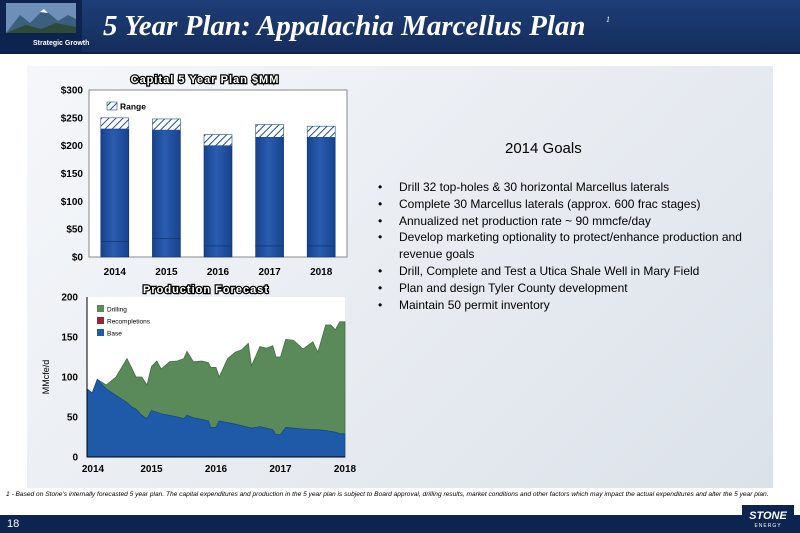 This screenshot has width=800, height=533. What do you see at coordinates (117, 310) in the screenshot?
I see `production-legend-label: Drilling` at bounding box center [117, 310].